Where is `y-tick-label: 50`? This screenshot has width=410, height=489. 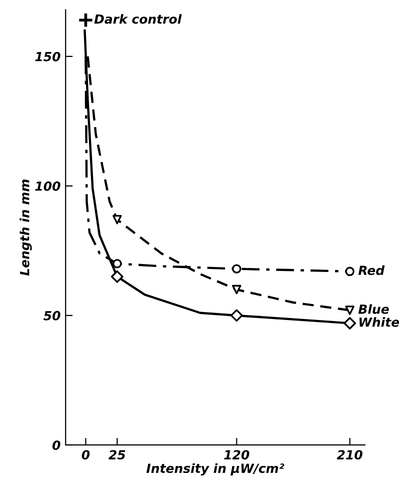
y-tick-label: 50 is located at coordinates (52, 315).